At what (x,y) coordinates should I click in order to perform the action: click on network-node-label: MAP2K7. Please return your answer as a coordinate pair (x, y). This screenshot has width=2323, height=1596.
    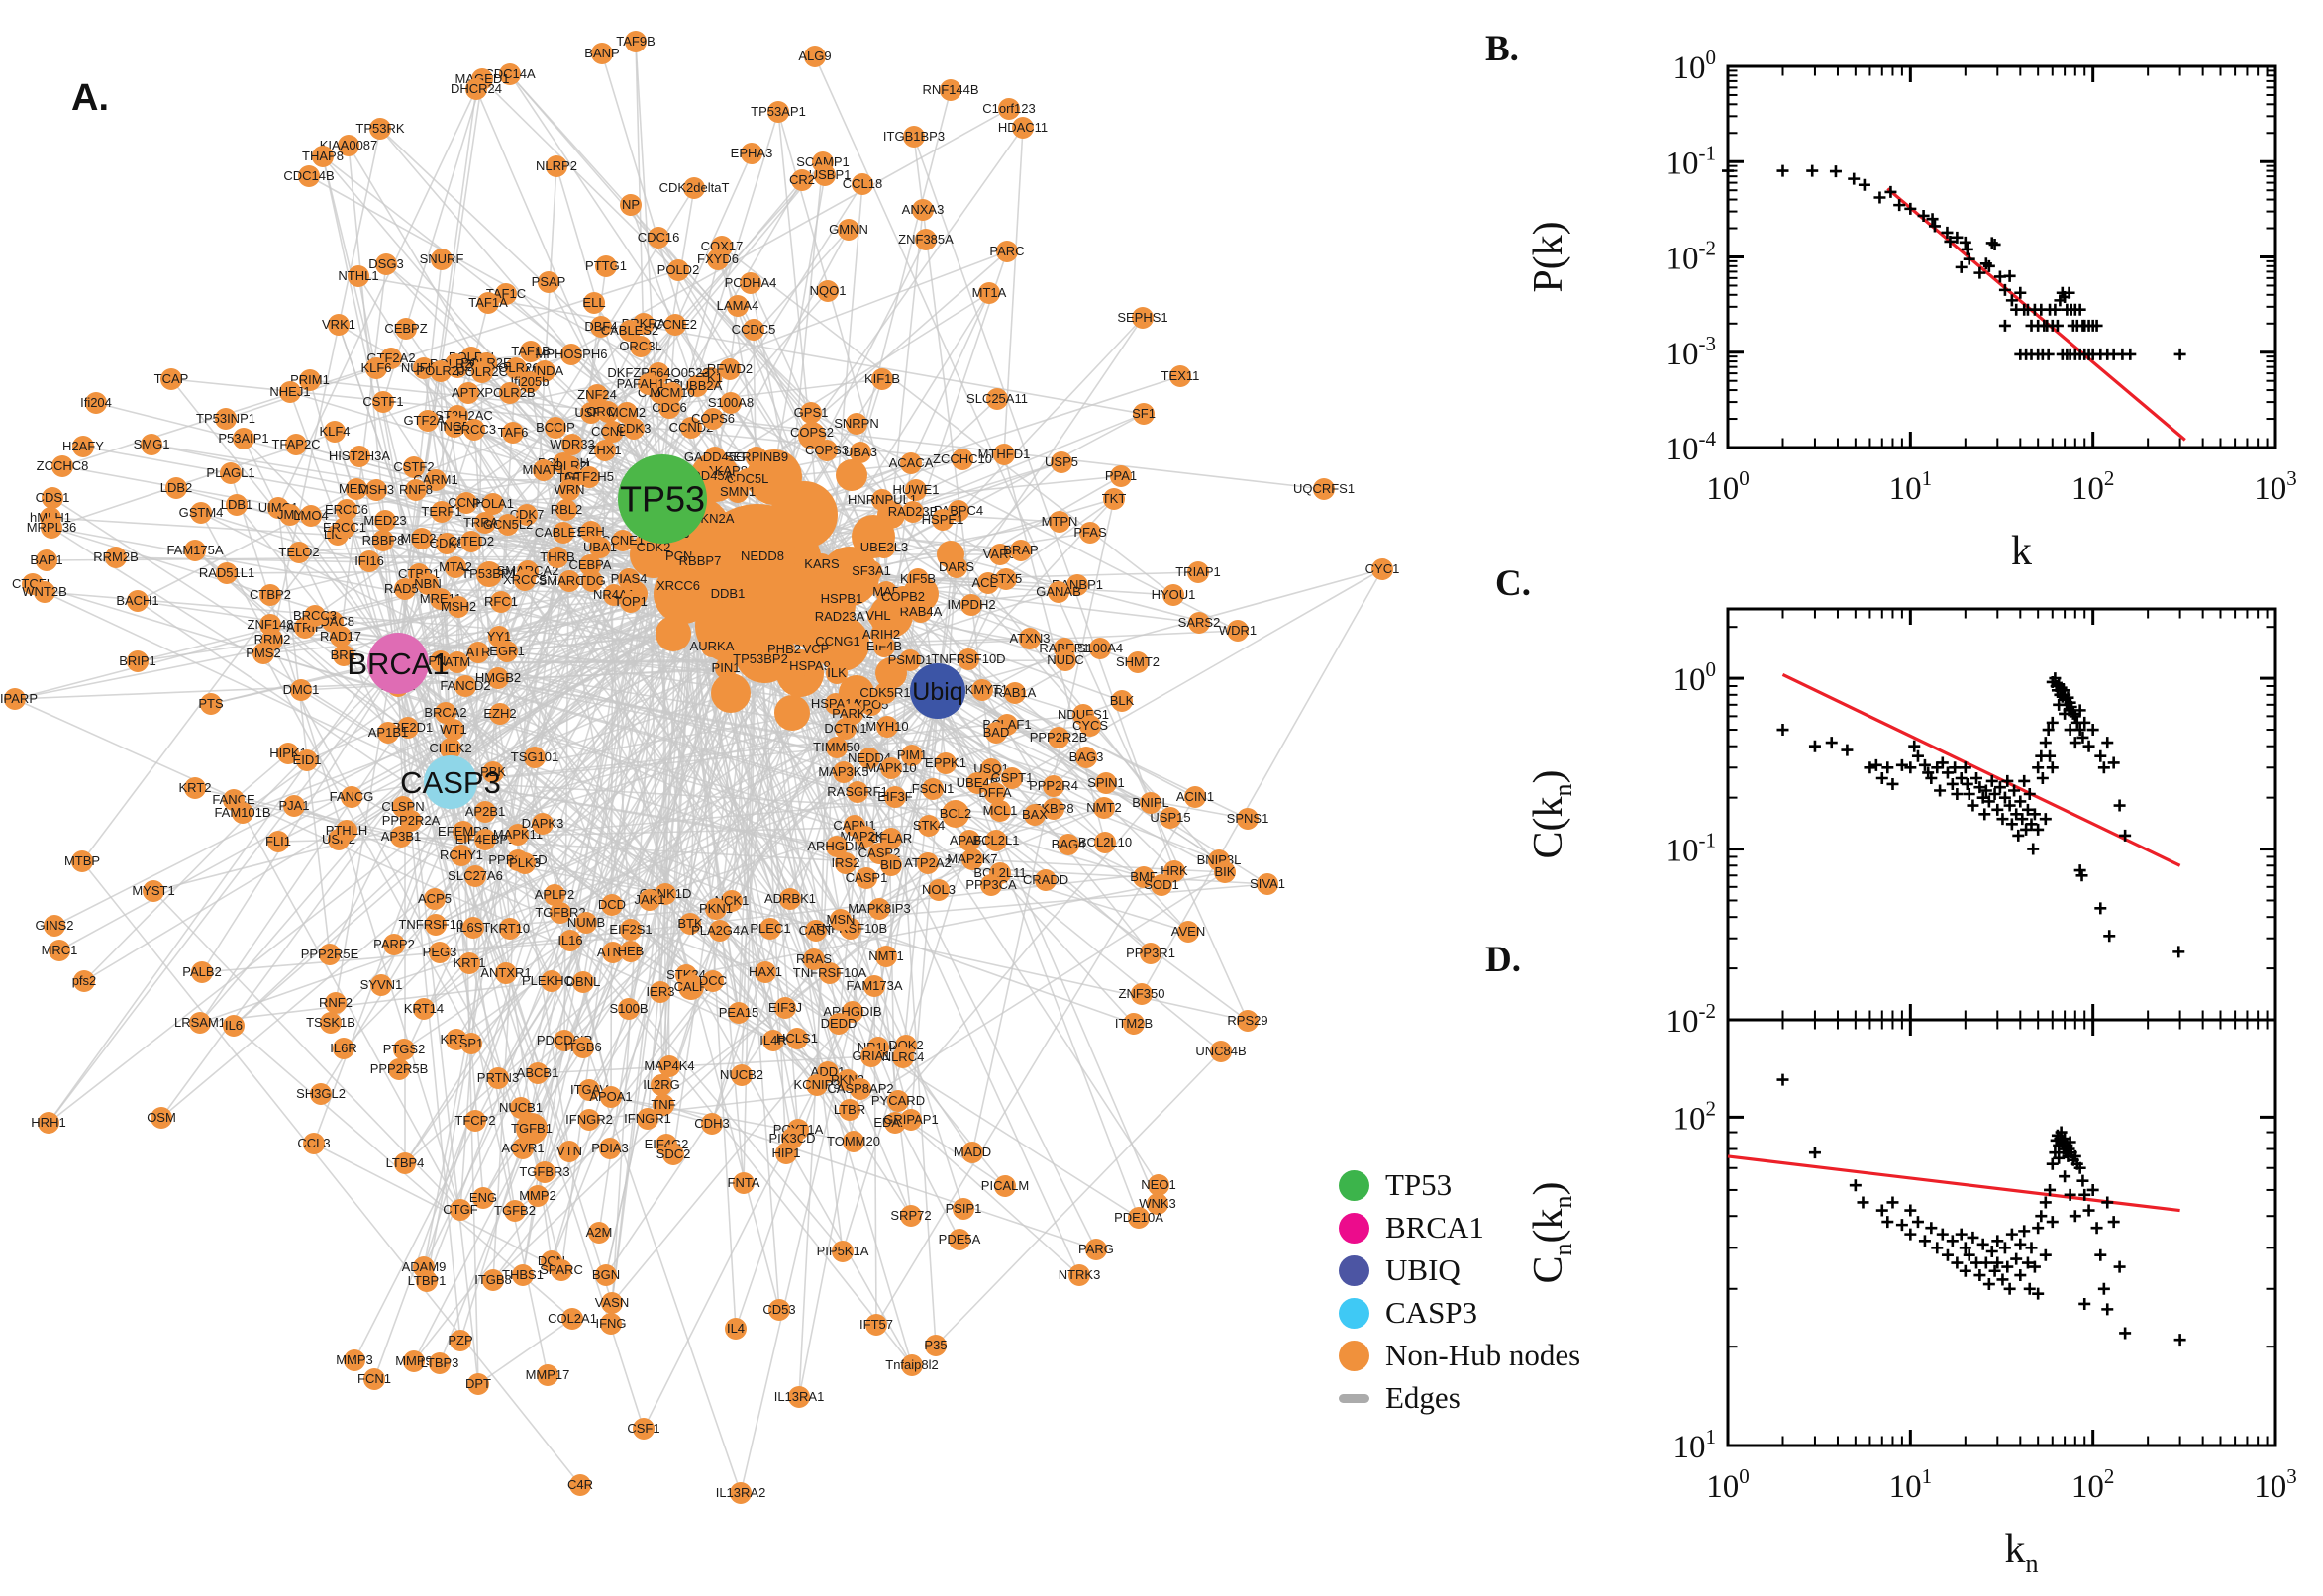
    Looking at the image, I should click on (972, 858).